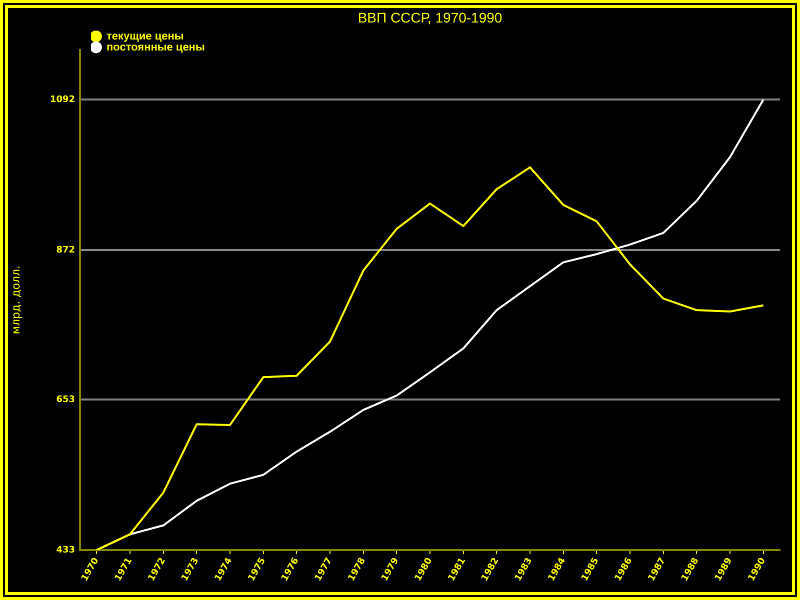  What do you see at coordinates (62, 100) in the screenshot?
I see `y-tick-label: 1092` at bounding box center [62, 100].